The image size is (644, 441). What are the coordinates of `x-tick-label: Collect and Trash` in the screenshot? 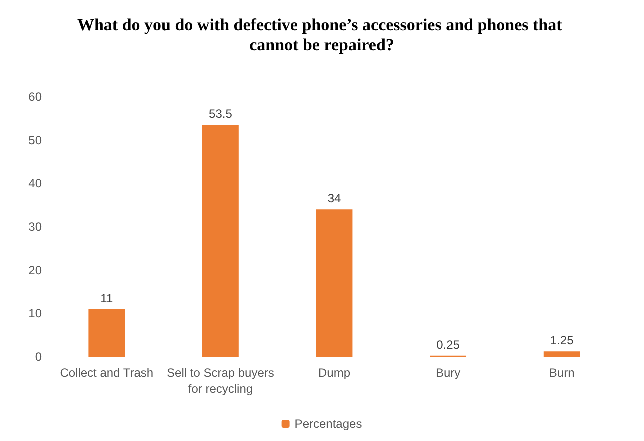 It's located at (107, 373).